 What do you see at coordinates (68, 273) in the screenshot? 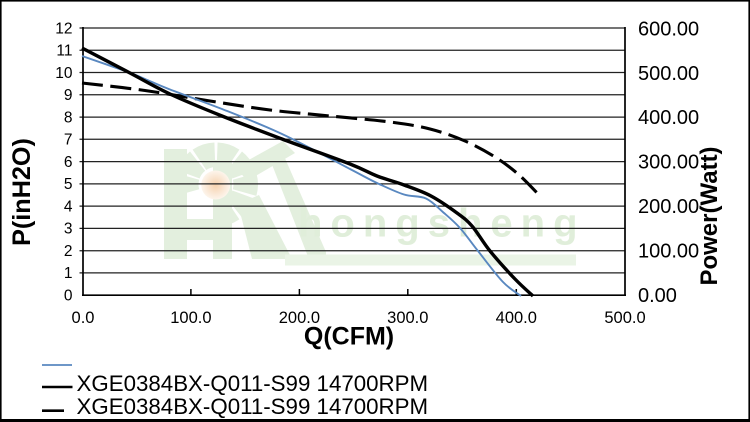
I see `svg-text: 1` at bounding box center [68, 273].